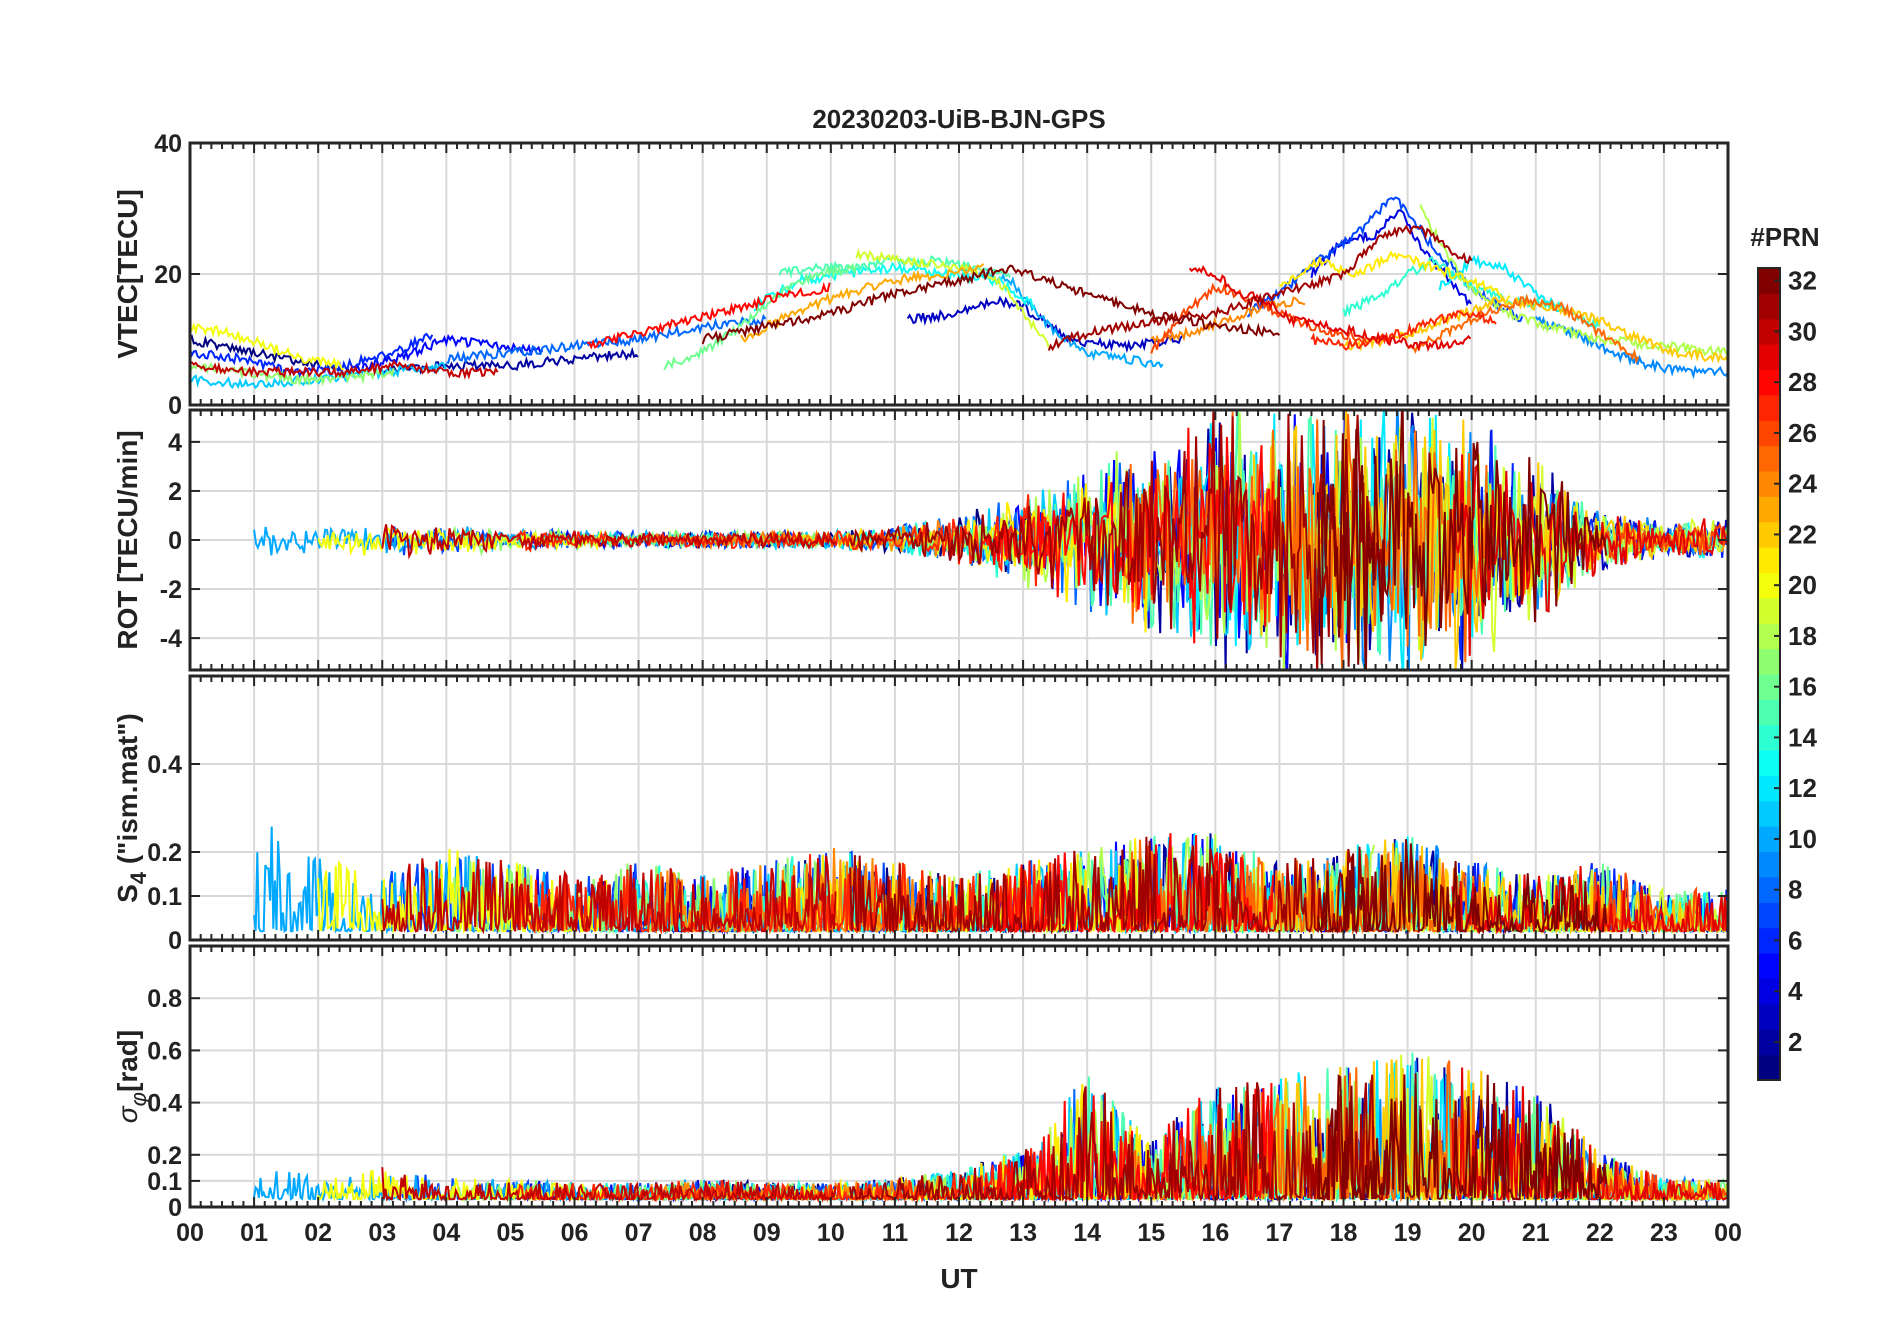 The height and width of the screenshot is (1330, 1902). Describe the element at coordinates (127, 792) in the screenshot. I see `y-axis-label-tail: ("ism.mat")` at that location.